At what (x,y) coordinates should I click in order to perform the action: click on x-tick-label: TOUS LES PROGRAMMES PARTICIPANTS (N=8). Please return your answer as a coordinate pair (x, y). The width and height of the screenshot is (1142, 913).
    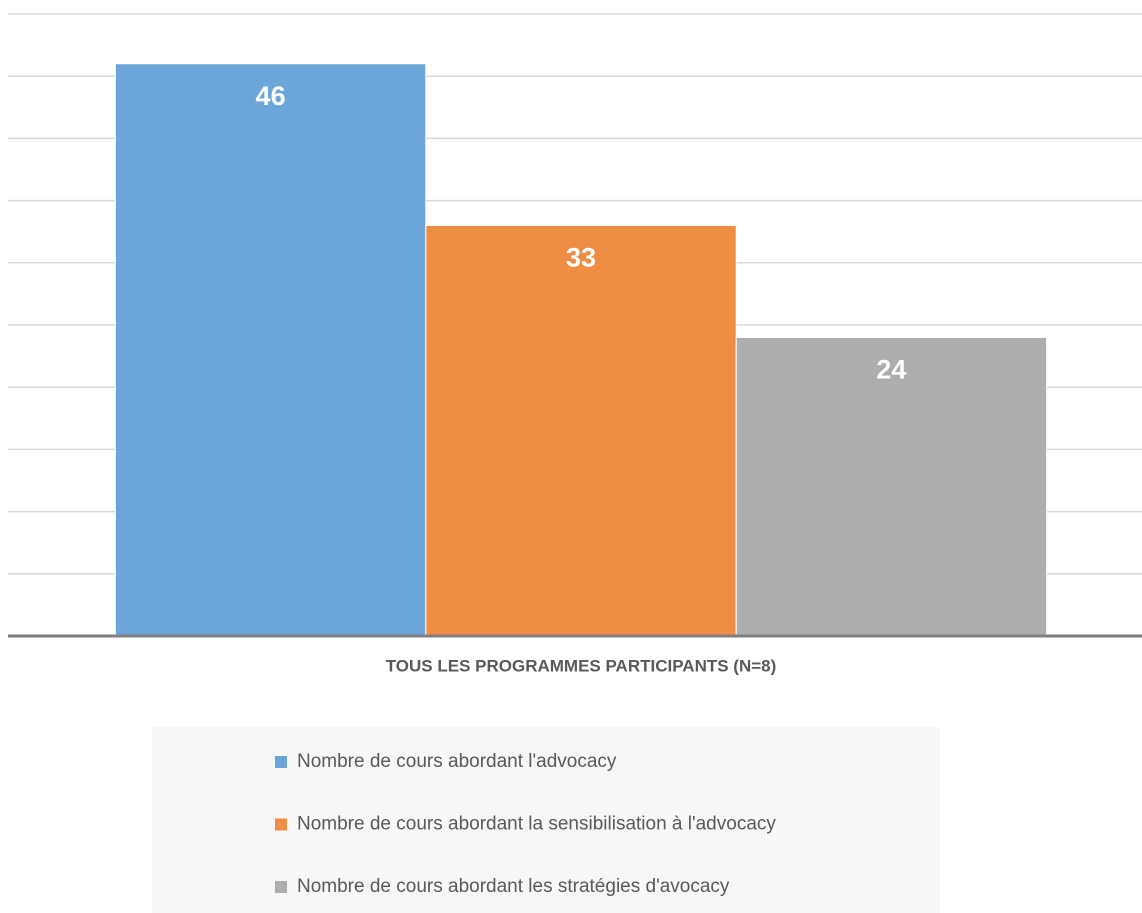
    Looking at the image, I should click on (581, 665).